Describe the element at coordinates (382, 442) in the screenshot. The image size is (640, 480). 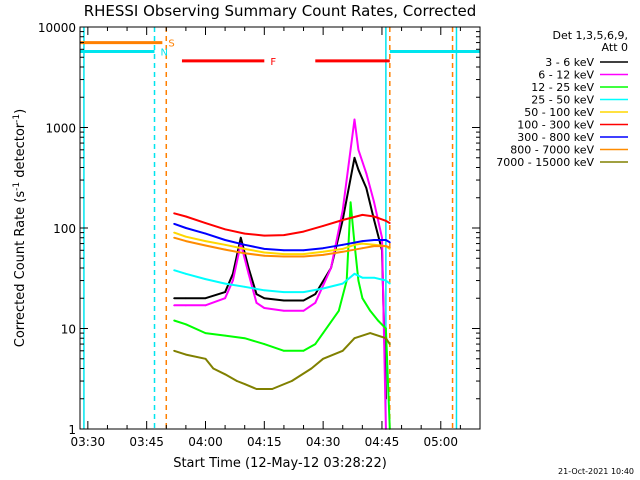
I see `x-tick-label: 04:45` at that location.